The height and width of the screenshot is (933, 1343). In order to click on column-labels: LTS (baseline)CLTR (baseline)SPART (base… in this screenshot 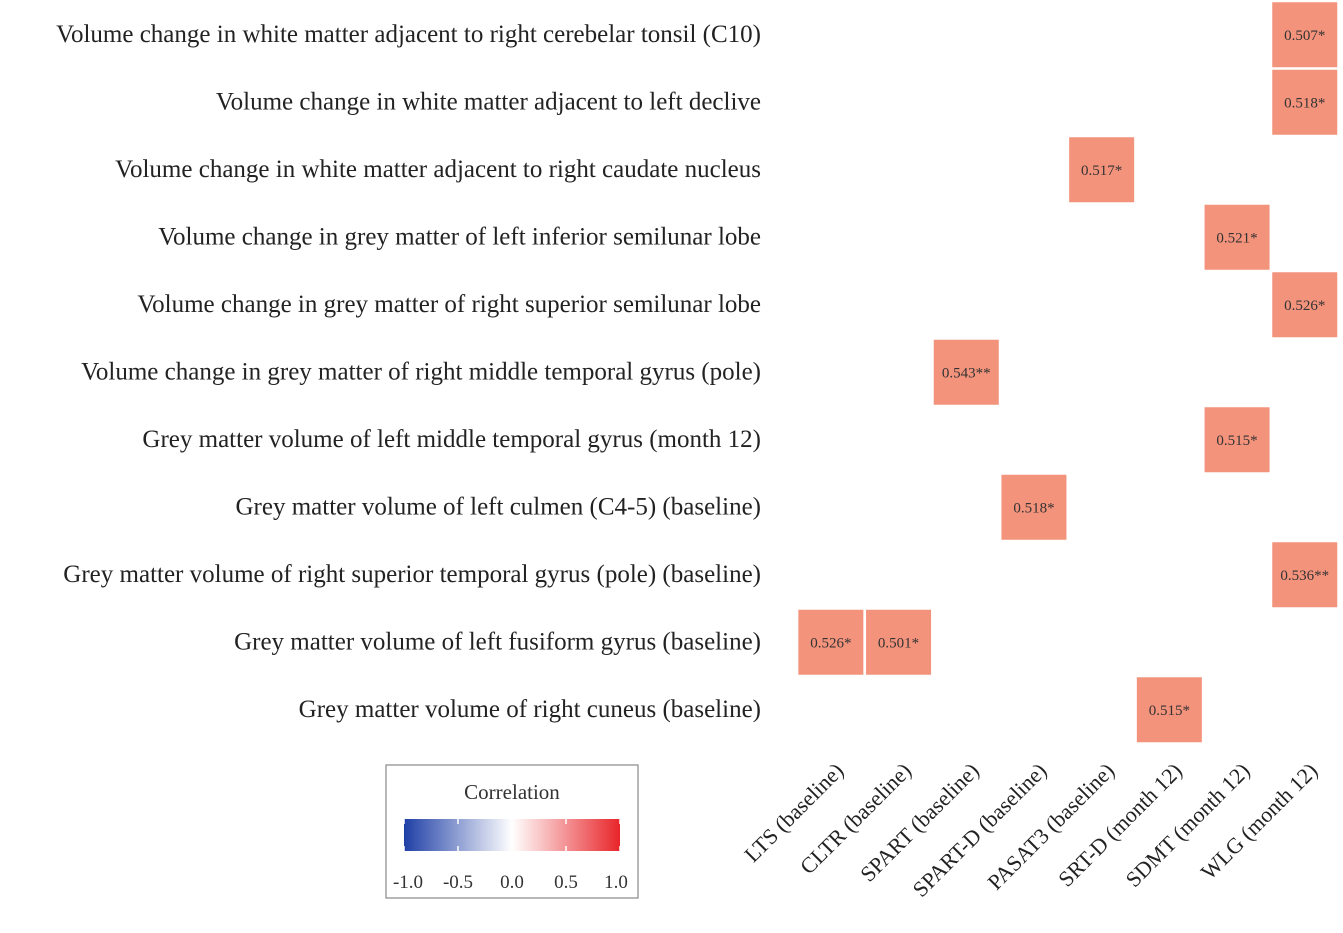, I will do `click(1030, 830)`.